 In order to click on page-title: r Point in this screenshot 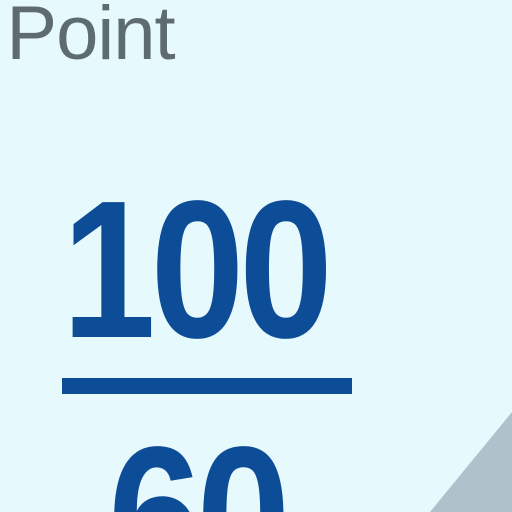, I will do `click(88, 38)`.